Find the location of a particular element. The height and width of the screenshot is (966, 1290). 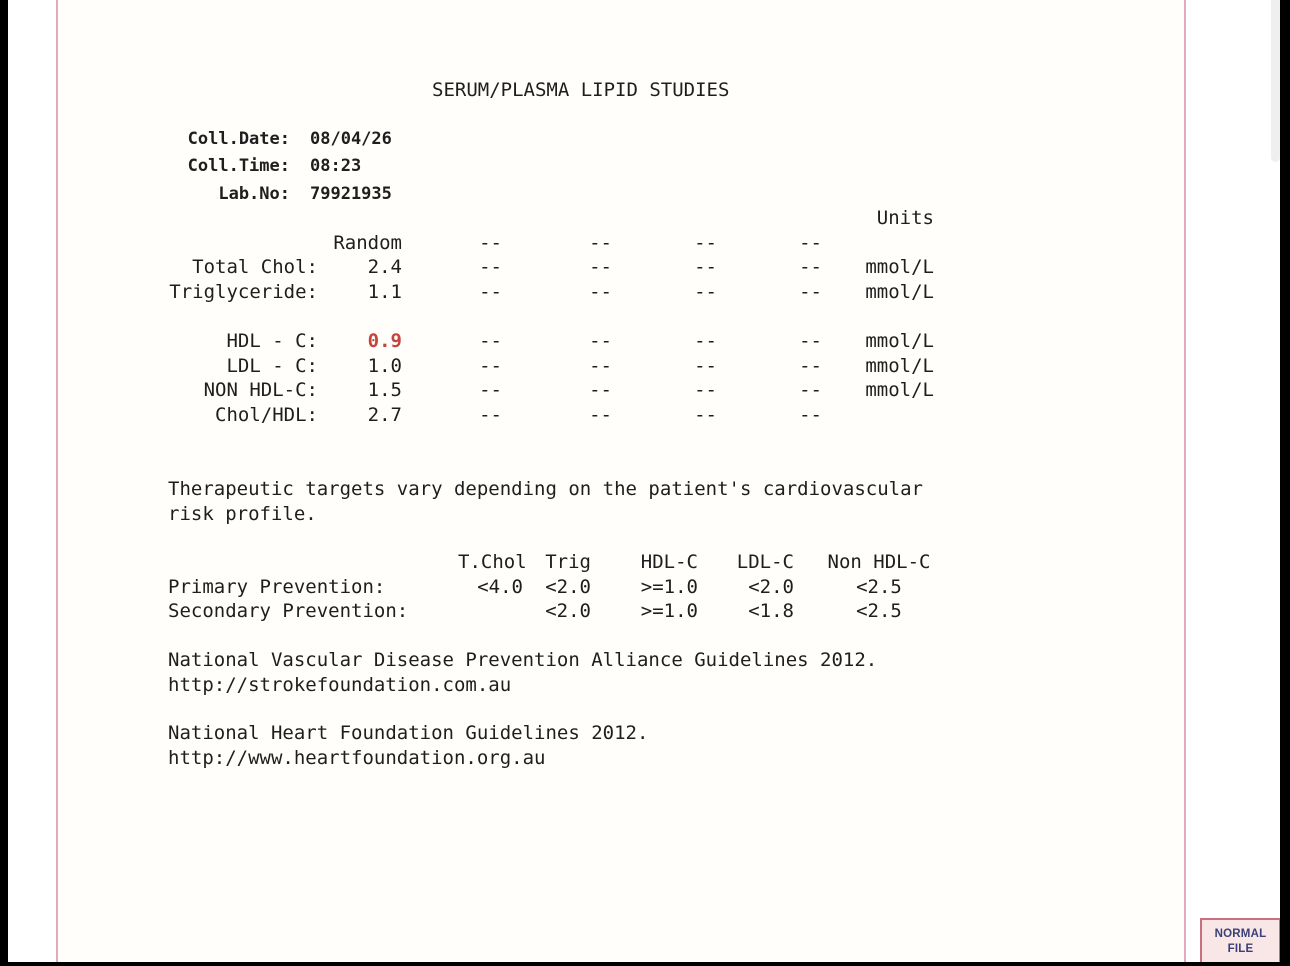

results-row: HDL - C: 0.9 -- -- -- -- mmol/L is located at coordinates (551, 341).